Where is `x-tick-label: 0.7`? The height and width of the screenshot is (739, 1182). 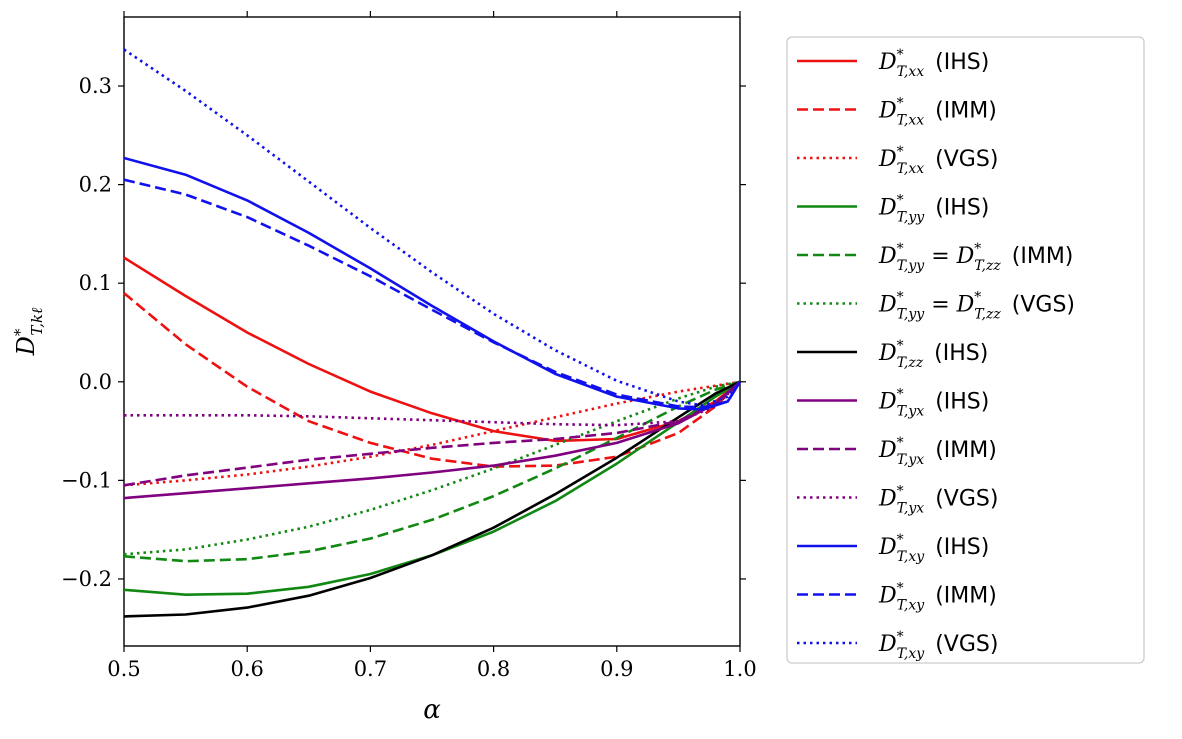
x-tick-label: 0.7 is located at coordinates (370, 669).